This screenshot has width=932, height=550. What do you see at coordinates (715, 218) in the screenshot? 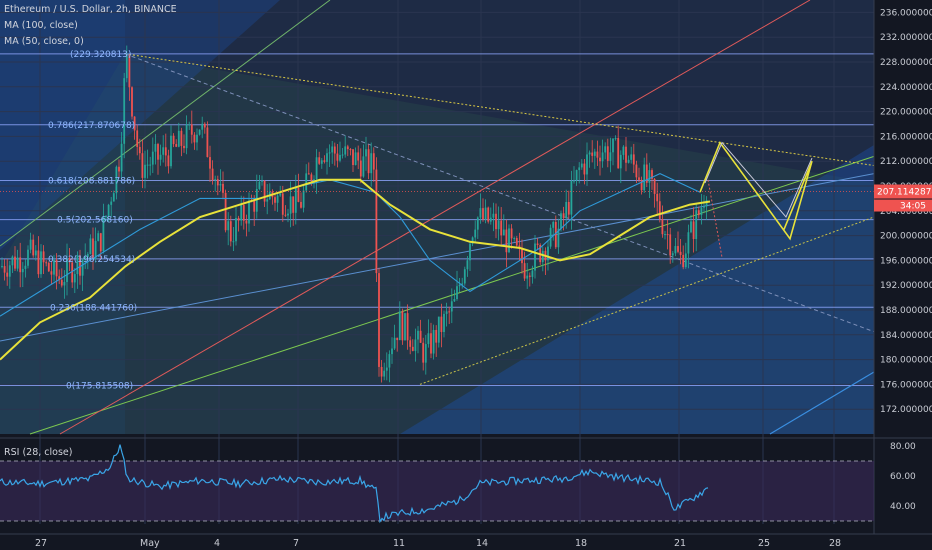
I see `projection-drop` at bounding box center [715, 218].